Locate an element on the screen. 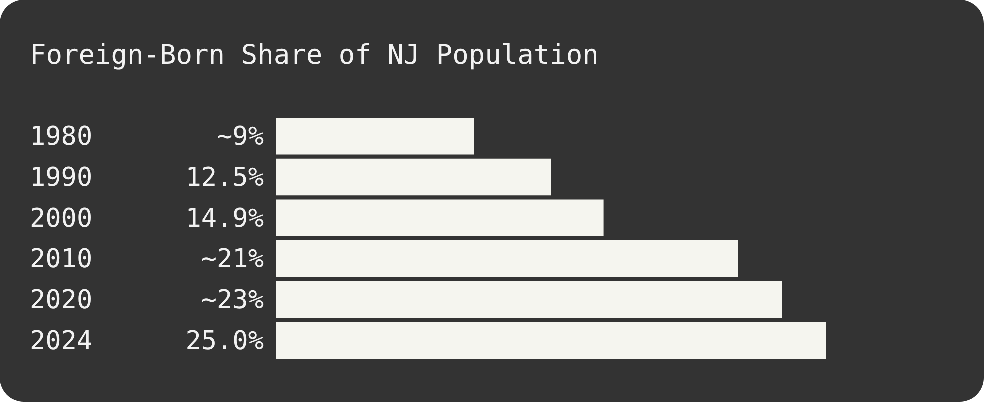 This screenshot has height=402, width=984. data-label: ~21% is located at coordinates (232, 259).